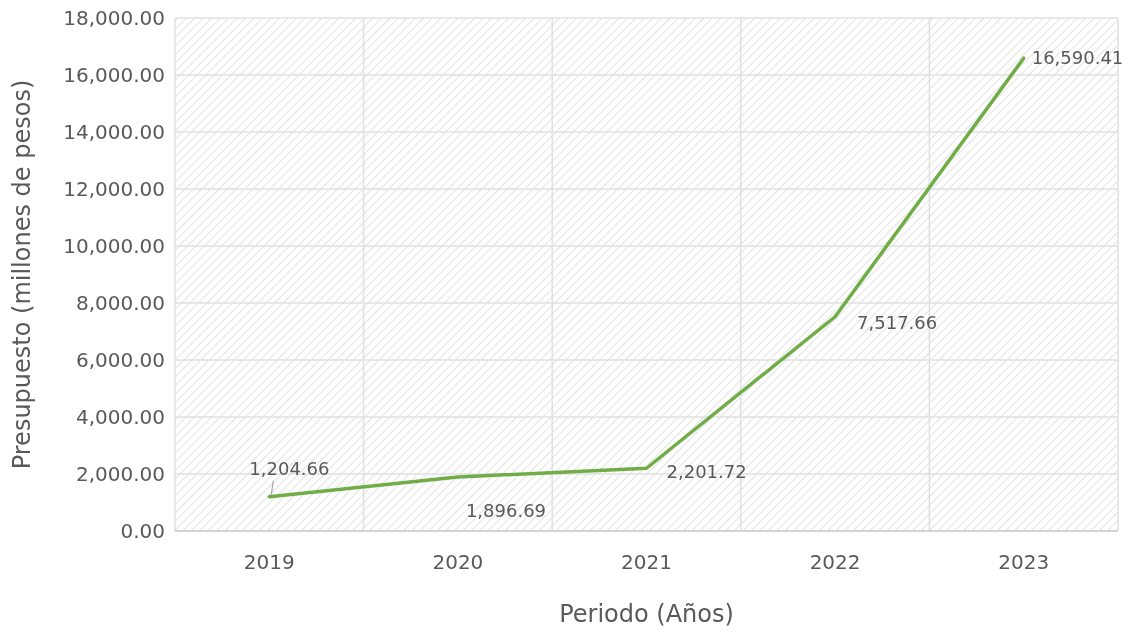 The width and height of the screenshot is (1143, 634). I want to click on y-tick-label: 2,000.00, so click(120, 474).